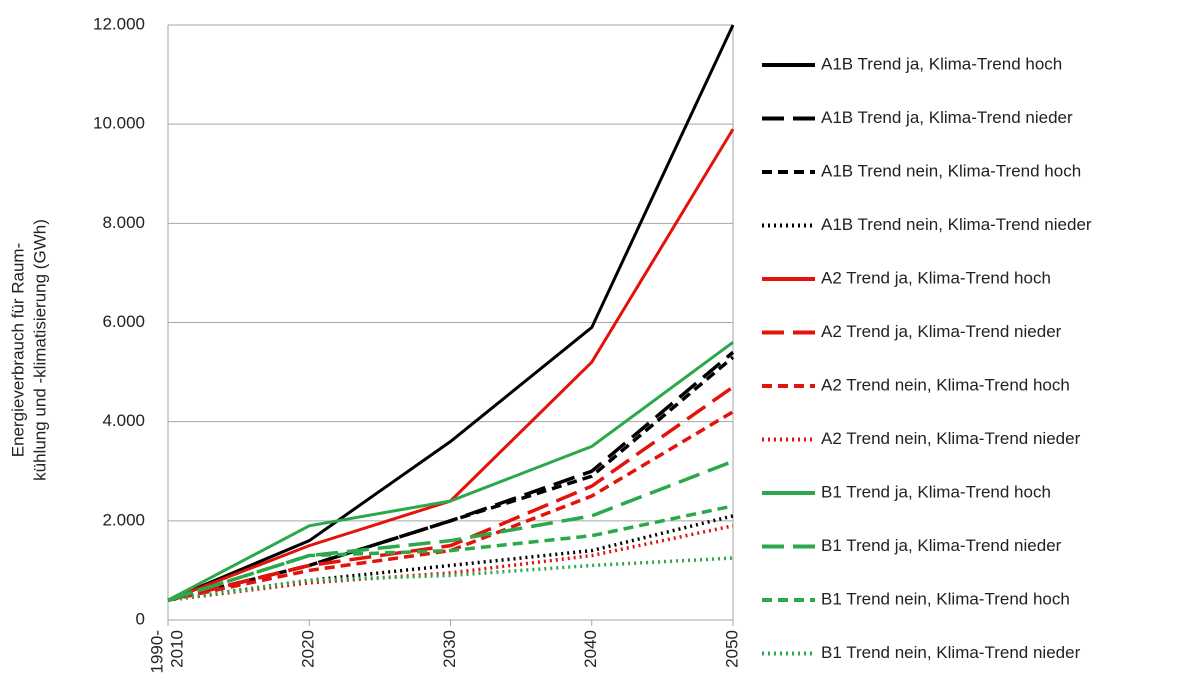  I want to click on y-tick-label: 2.000, so click(123, 519).